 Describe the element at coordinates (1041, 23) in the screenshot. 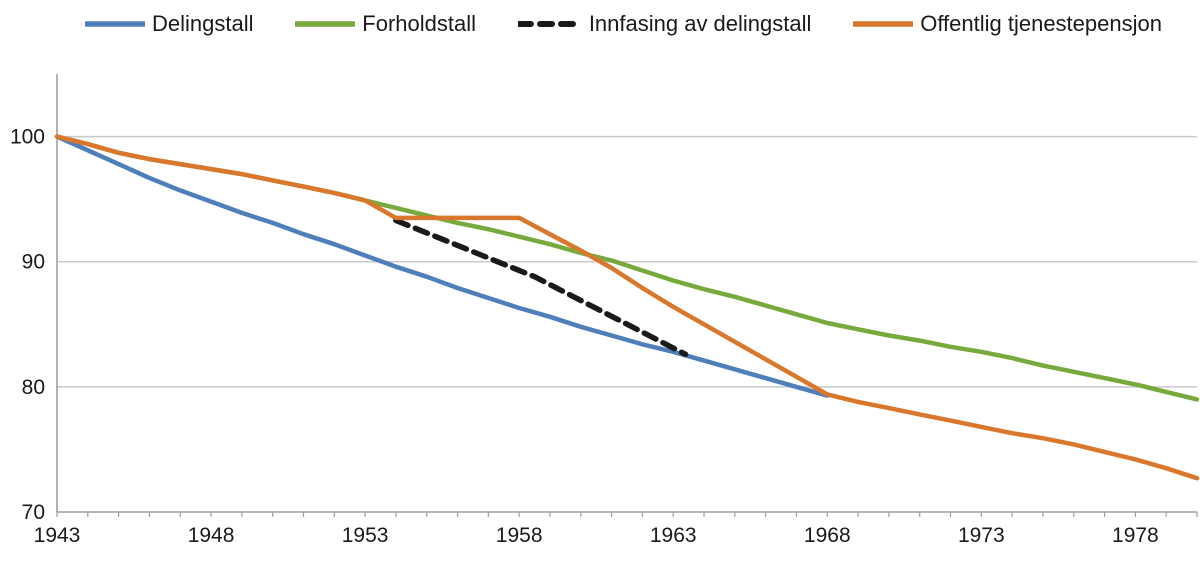

I see `legend-label-offentlig-tjenestepensjon: Offentlig tjenestepensjon` at that location.